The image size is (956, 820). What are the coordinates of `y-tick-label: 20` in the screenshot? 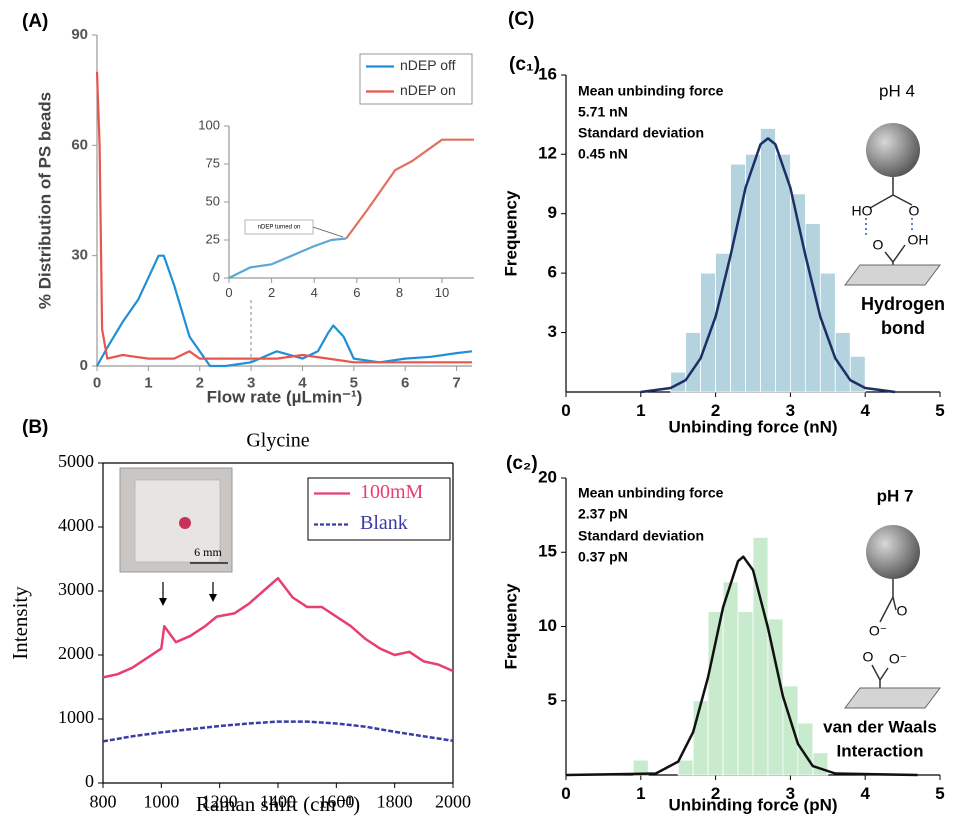 It's located at (547, 476).